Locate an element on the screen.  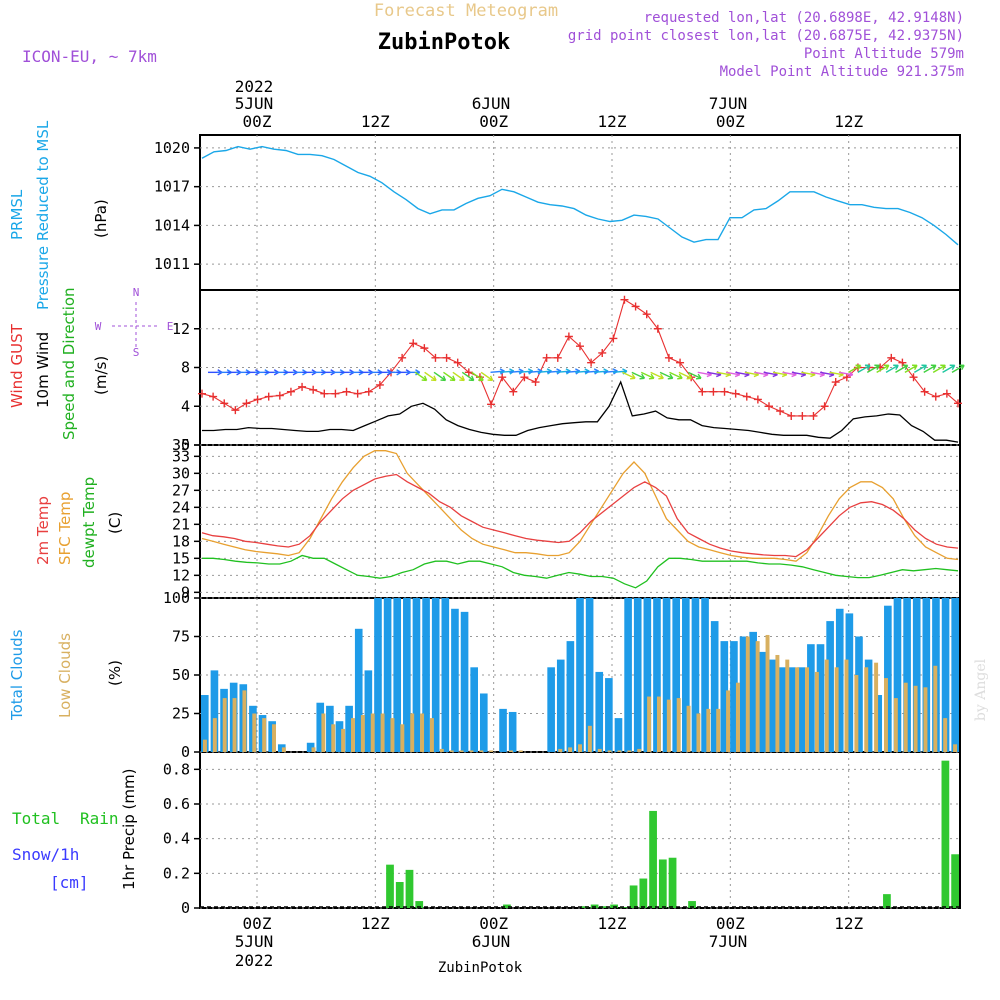
compass-south: S is located at coordinates (136, 352).